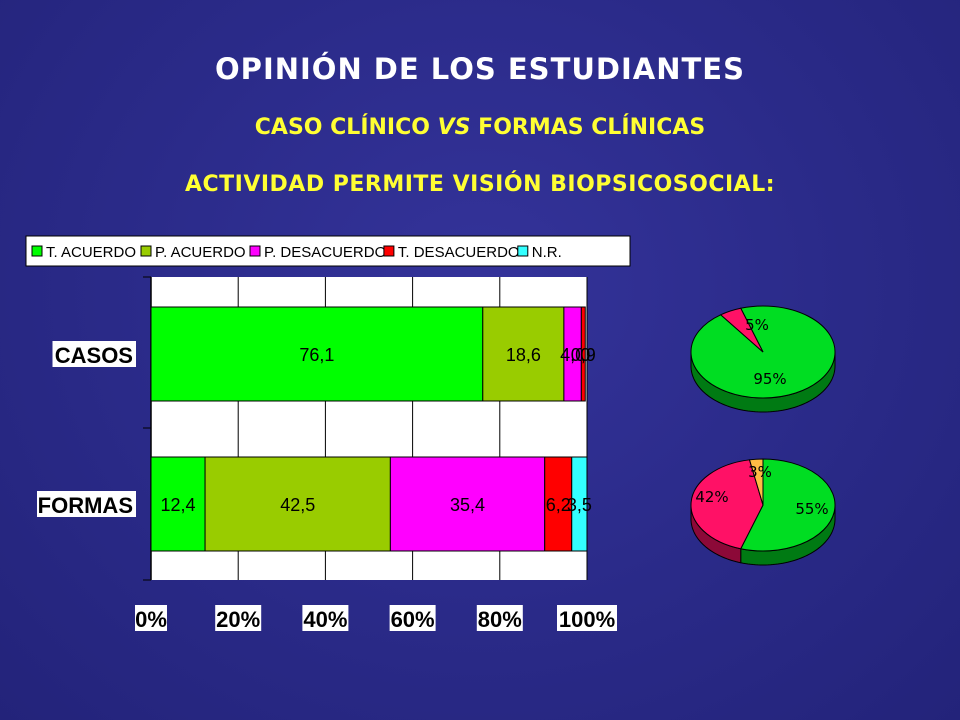  Describe the element at coordinates (200, 252) in the screenshot. I see `legend-label-1: P. ACUERDO` at that location.